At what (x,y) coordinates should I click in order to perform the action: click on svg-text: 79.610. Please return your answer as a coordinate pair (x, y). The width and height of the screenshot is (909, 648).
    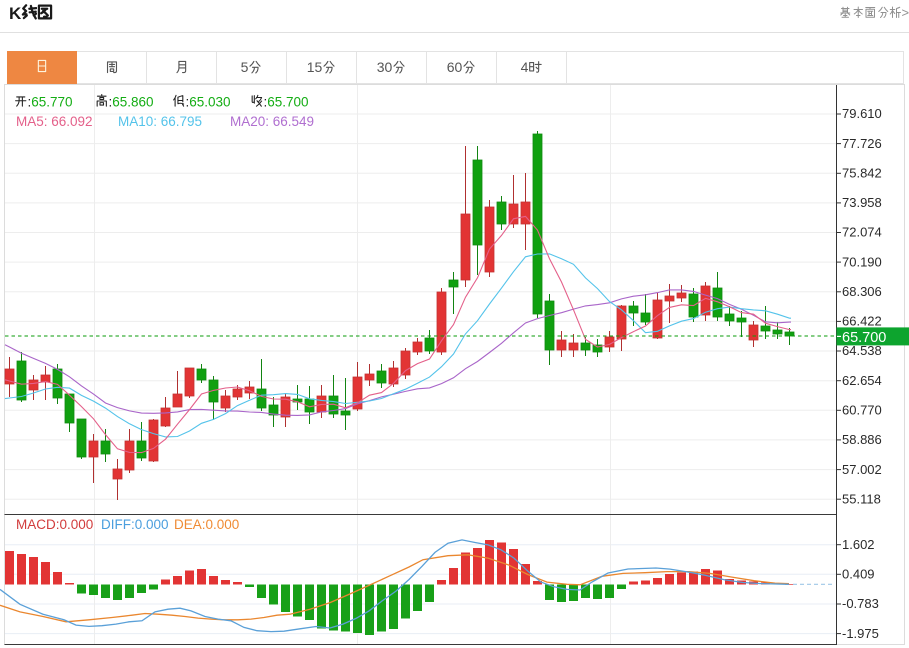
    Looking at the image, I should click on (862, 113).